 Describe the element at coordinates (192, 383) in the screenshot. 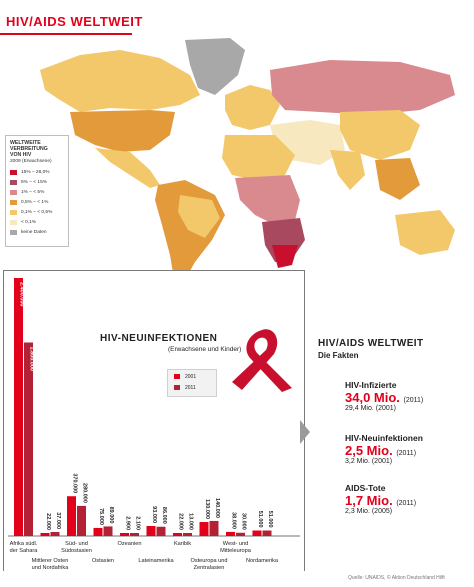

I see `chart-legend: 2001 2011` at that location.